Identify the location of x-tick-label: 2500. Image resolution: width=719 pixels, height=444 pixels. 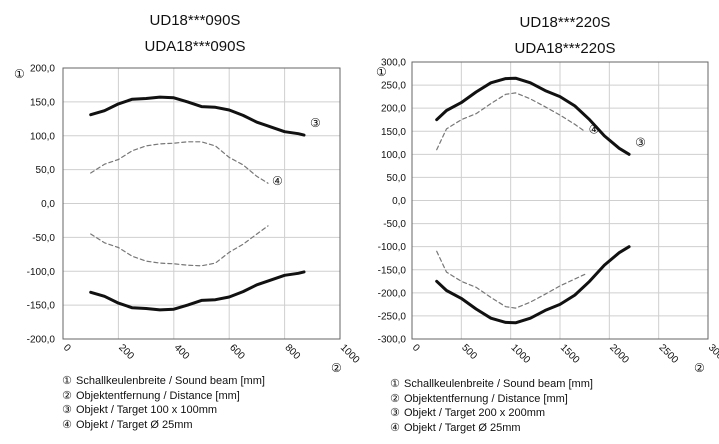
(669, 354).